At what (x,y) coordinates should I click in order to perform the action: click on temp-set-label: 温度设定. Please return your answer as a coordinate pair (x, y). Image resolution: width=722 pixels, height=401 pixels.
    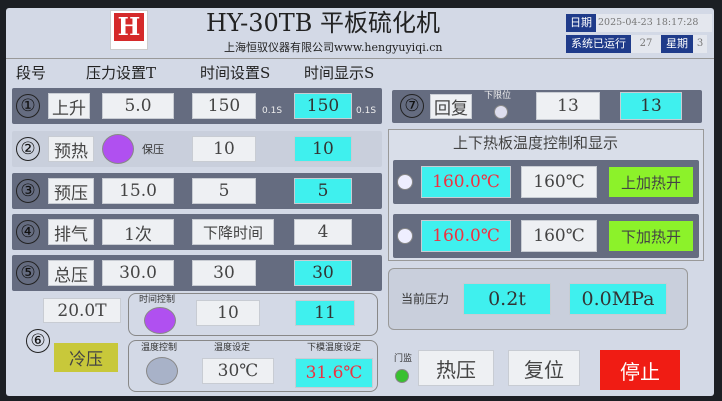
    Looking at the image, I should click on (232, 348).